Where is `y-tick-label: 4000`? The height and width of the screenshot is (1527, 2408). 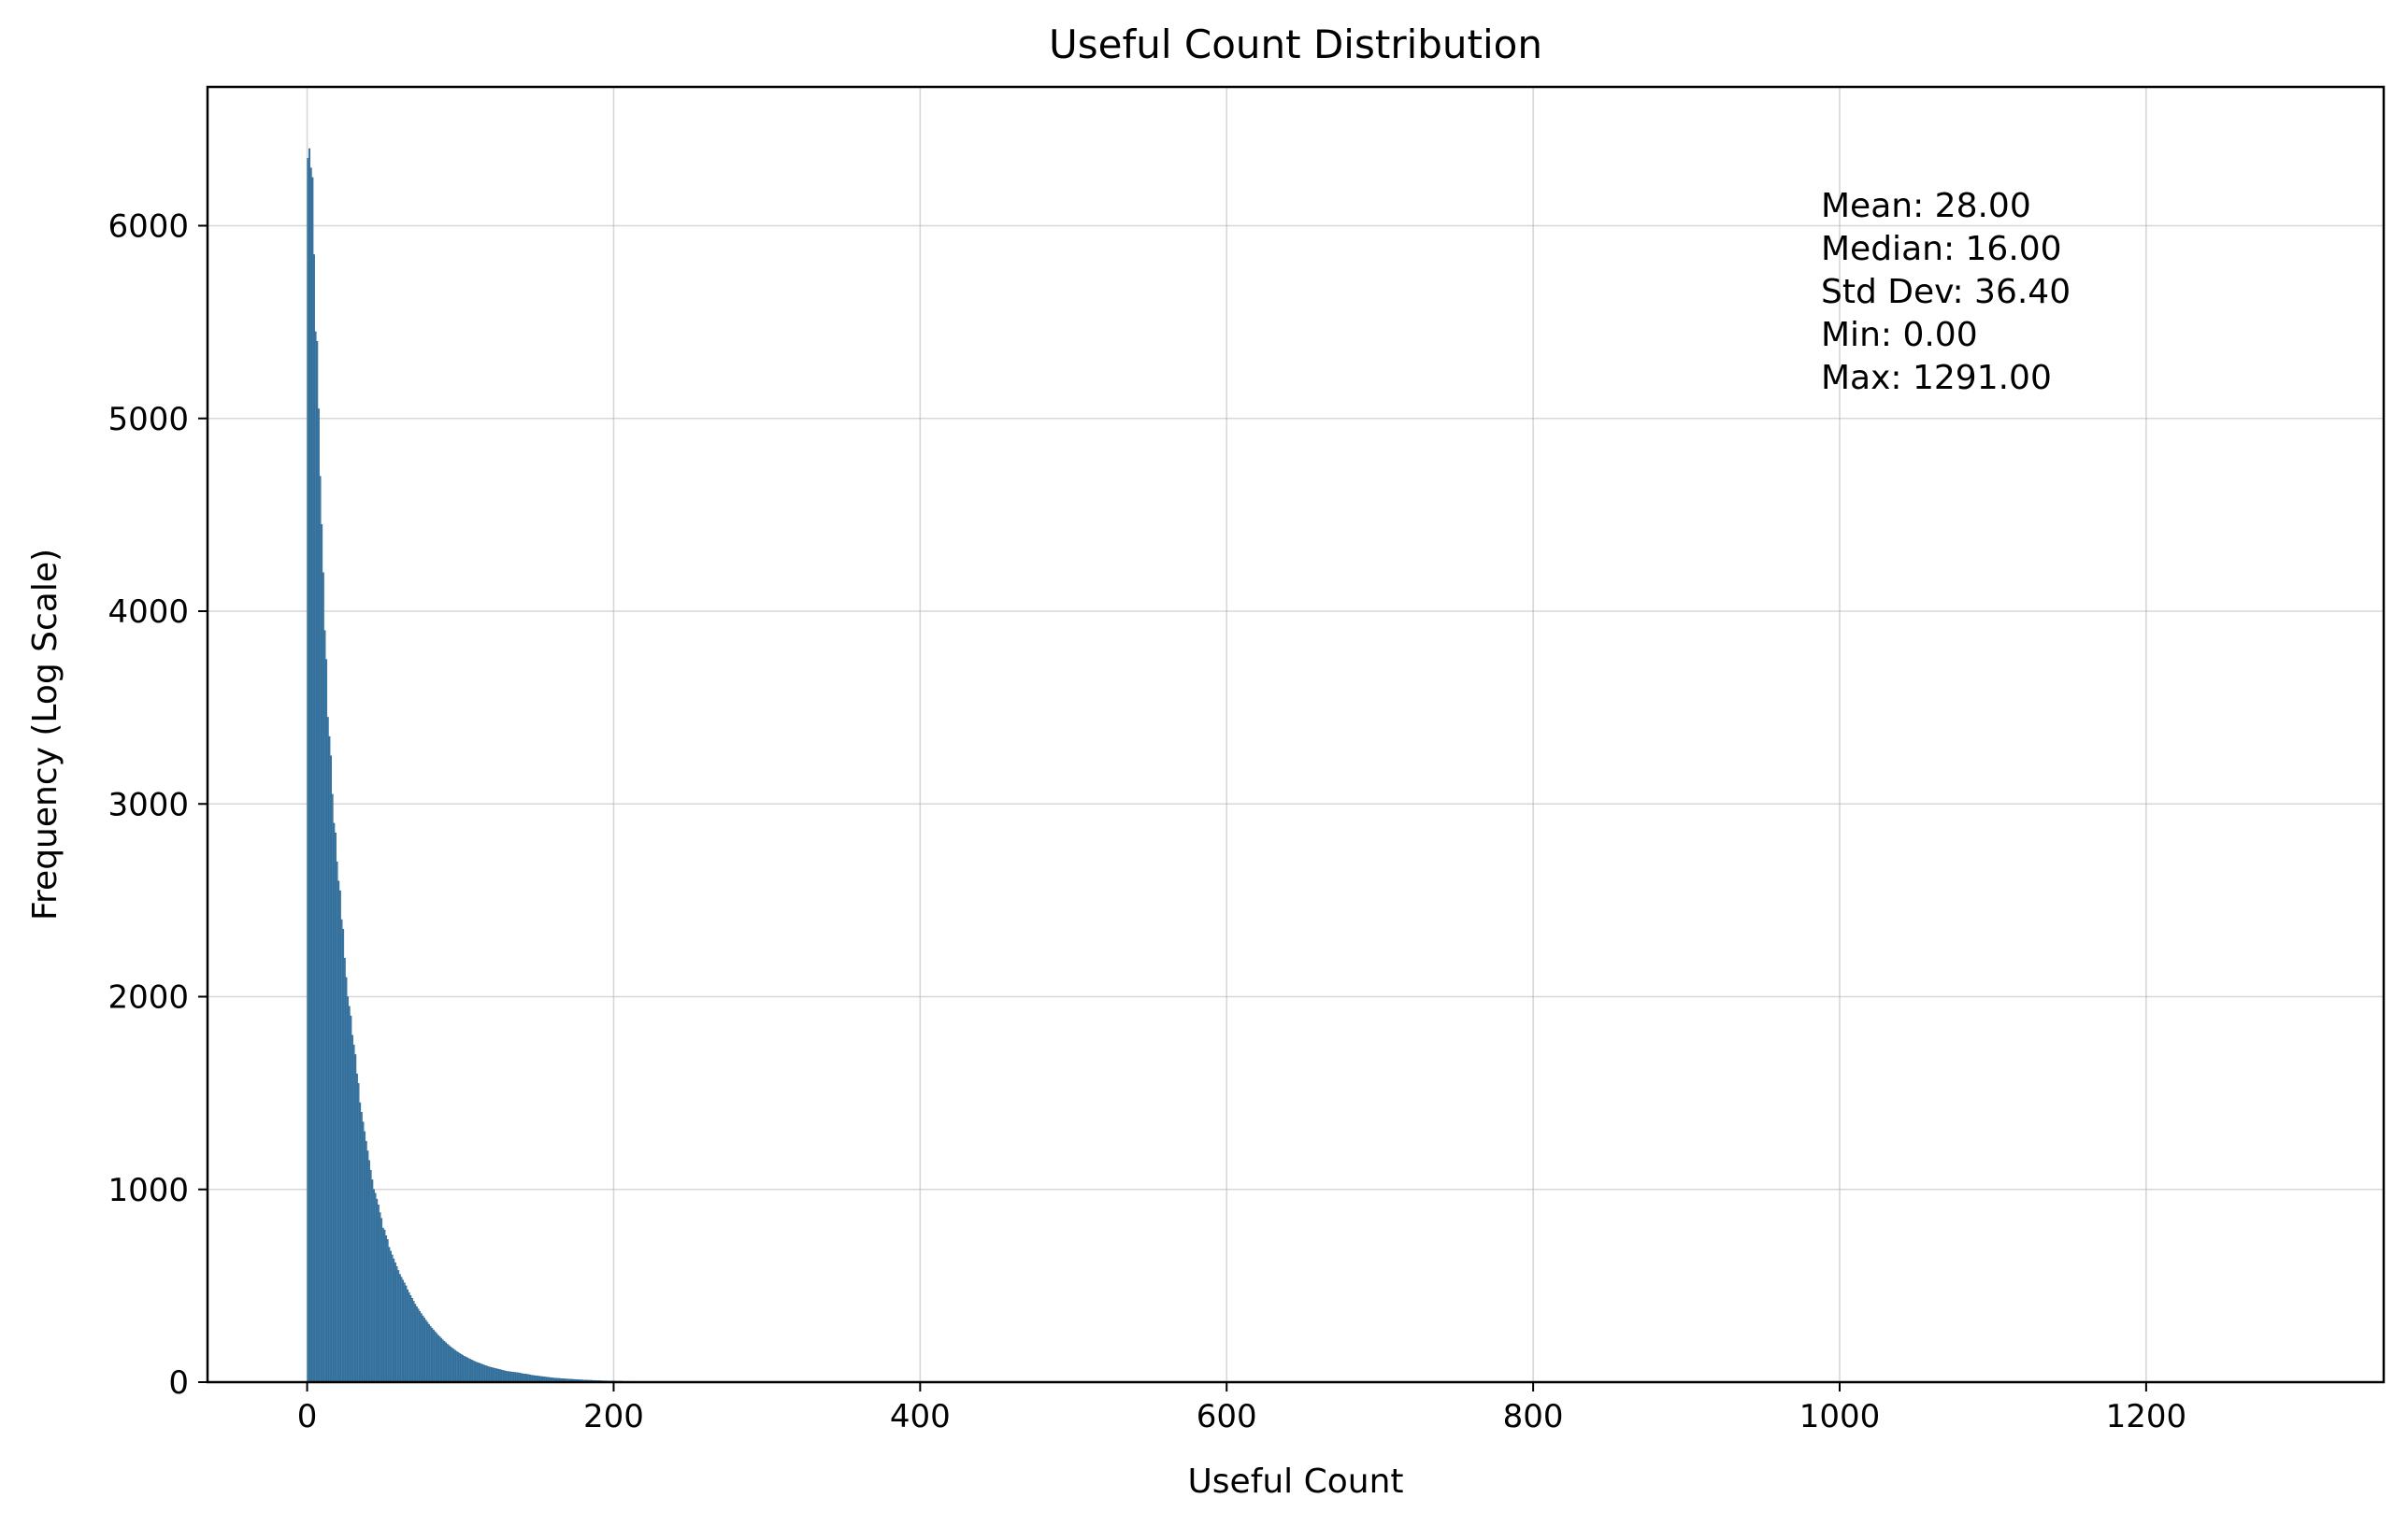
y-tick-label: 4000 is located at coordinates (148, 612).